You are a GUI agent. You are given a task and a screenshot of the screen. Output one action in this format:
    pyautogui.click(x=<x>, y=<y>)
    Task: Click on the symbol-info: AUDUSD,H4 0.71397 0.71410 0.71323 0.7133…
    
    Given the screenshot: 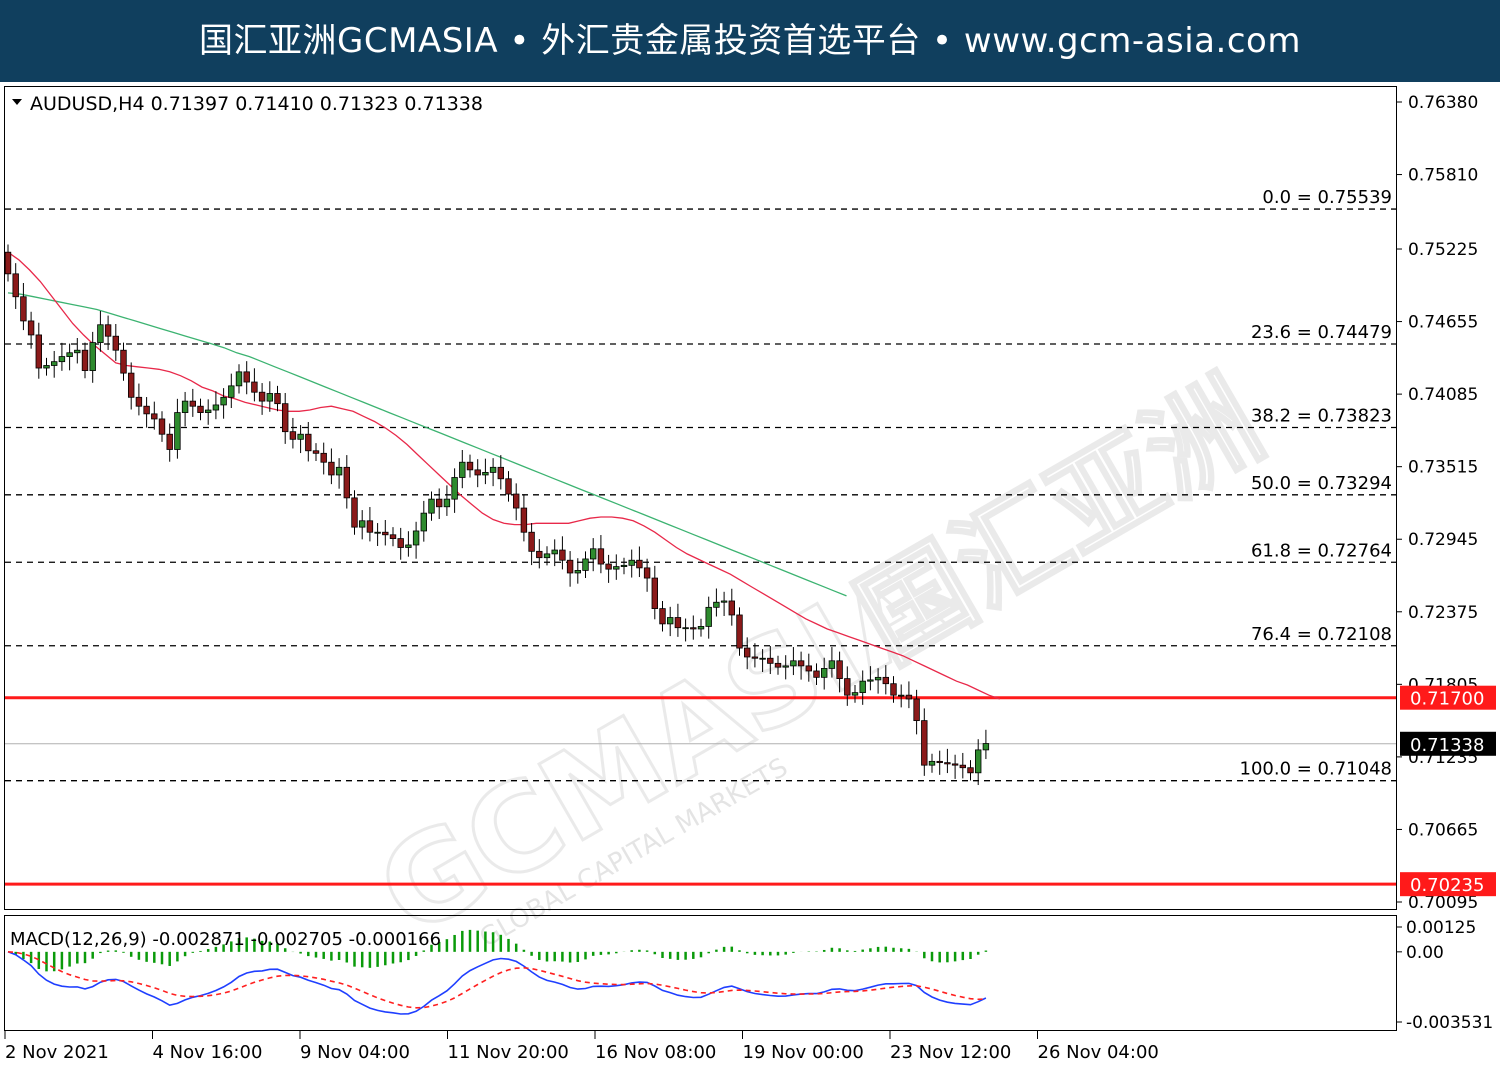 What is the action you would take?
    pyautogui.click(x=256, y=104)
    